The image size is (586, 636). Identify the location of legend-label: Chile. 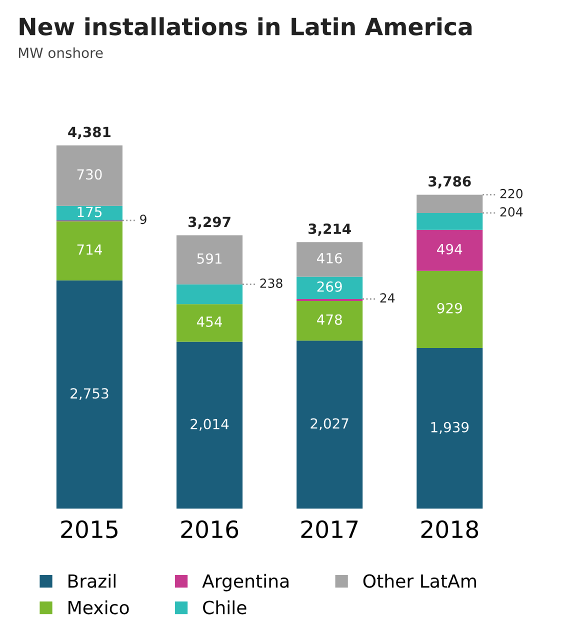
(224, 607).